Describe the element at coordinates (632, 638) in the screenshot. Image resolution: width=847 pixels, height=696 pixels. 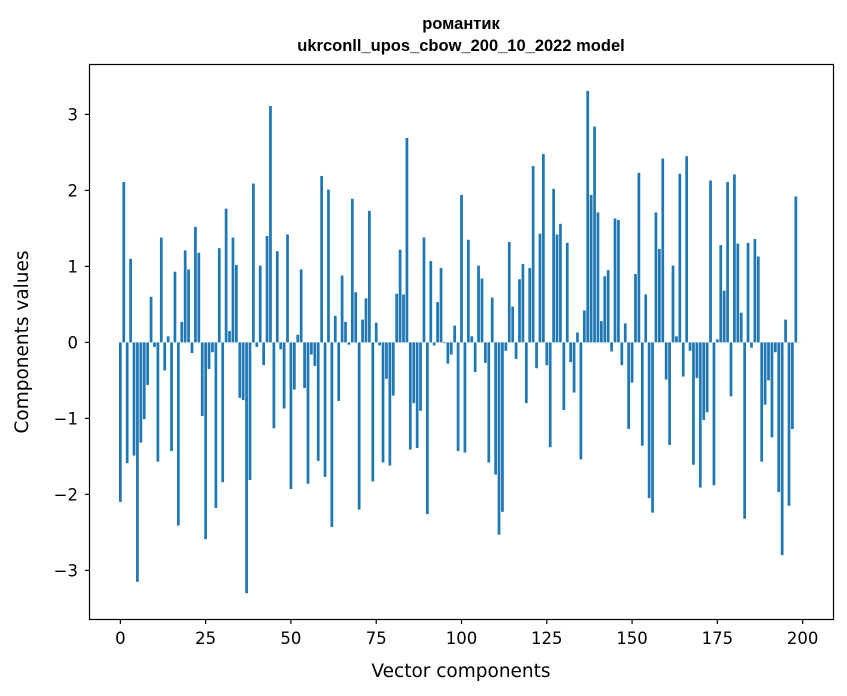
I see `x-tick-label: 150` at that location.